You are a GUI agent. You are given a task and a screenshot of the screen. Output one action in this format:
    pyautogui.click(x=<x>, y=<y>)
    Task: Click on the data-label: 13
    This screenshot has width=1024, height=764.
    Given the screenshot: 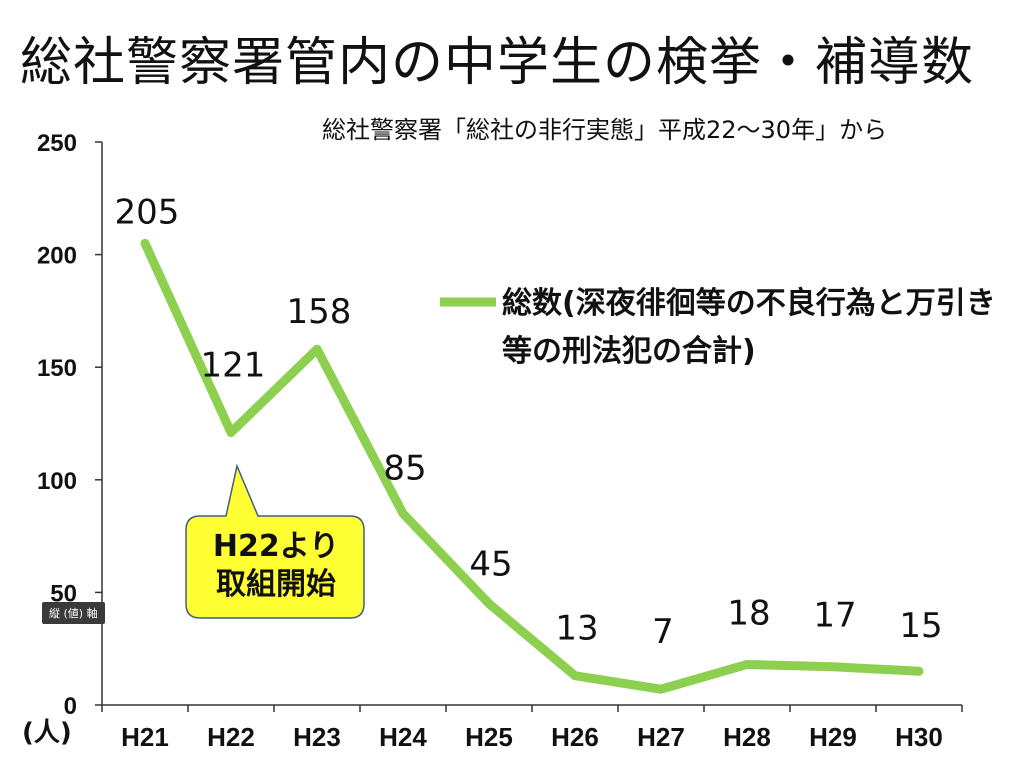 What is the action you would take?
    pyautogui.click(x=576, y=629)
    